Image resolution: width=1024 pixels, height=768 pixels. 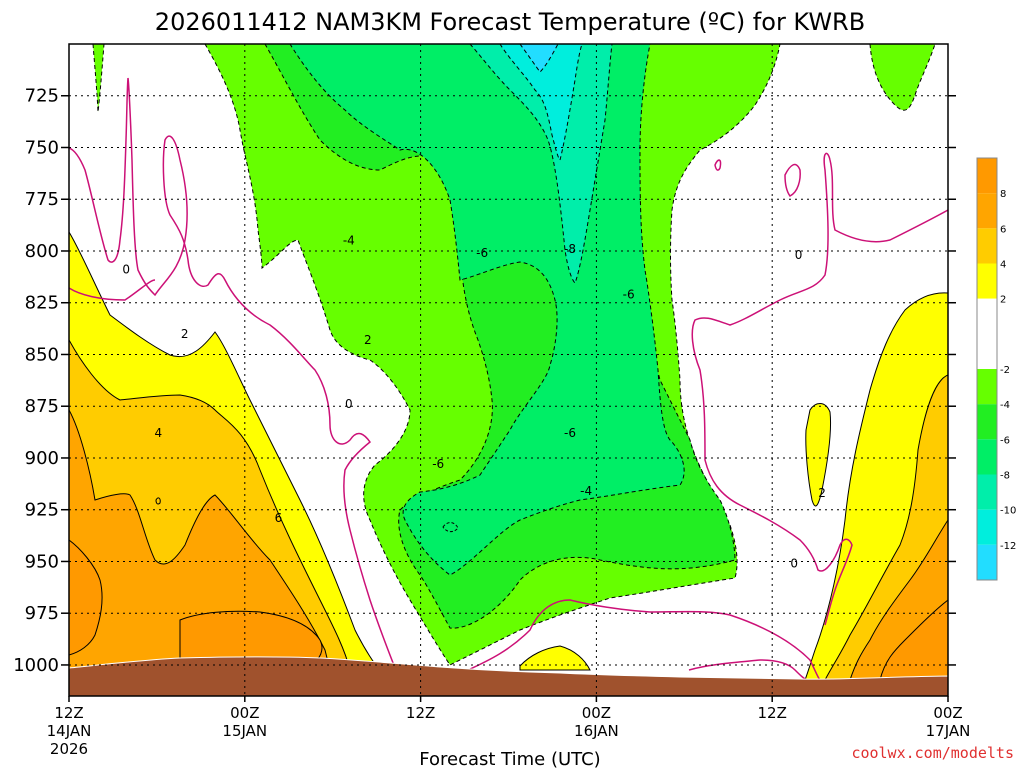 What do you see at coordinates (508, 676) in the screenshot?
I see `ground-surface` at bounding box center [508, 676].